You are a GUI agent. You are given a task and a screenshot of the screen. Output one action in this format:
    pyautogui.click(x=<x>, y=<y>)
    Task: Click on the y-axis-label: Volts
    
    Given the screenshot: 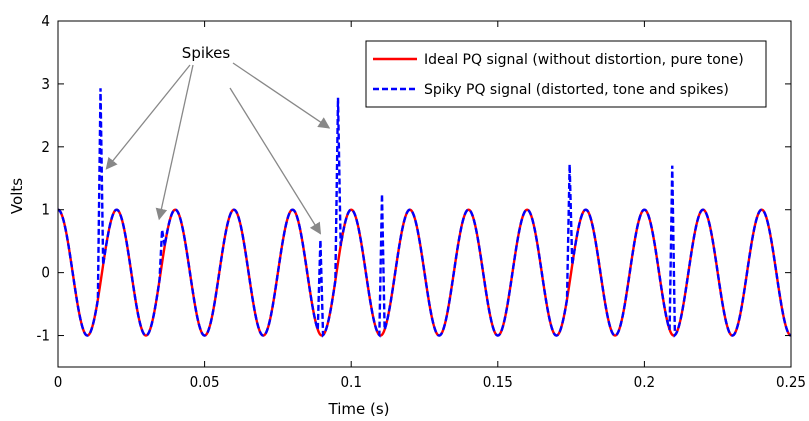 What is the action you would take?
    pyautogui.click(x=17, y=196)
    